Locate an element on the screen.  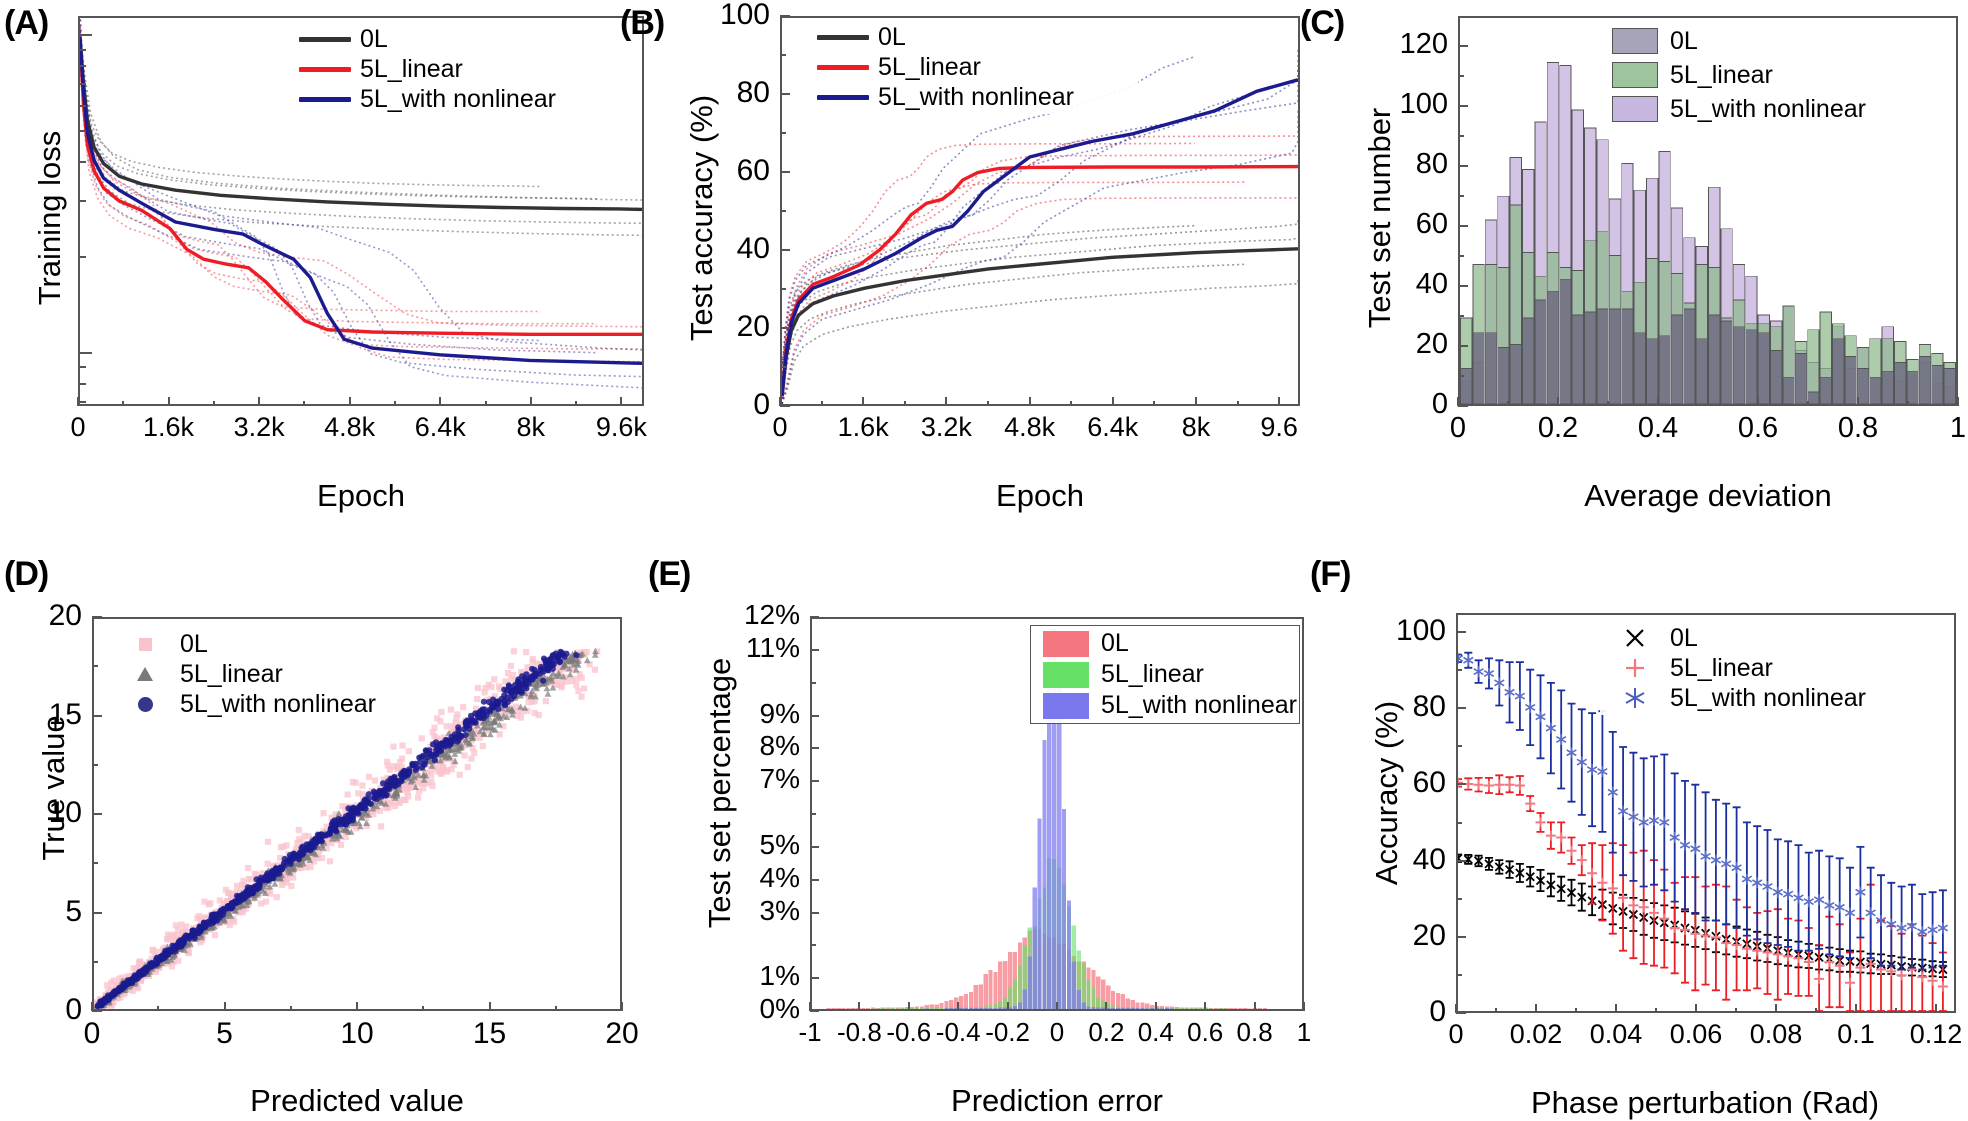
tick-label: 8% is located at coordinates (779, 746).